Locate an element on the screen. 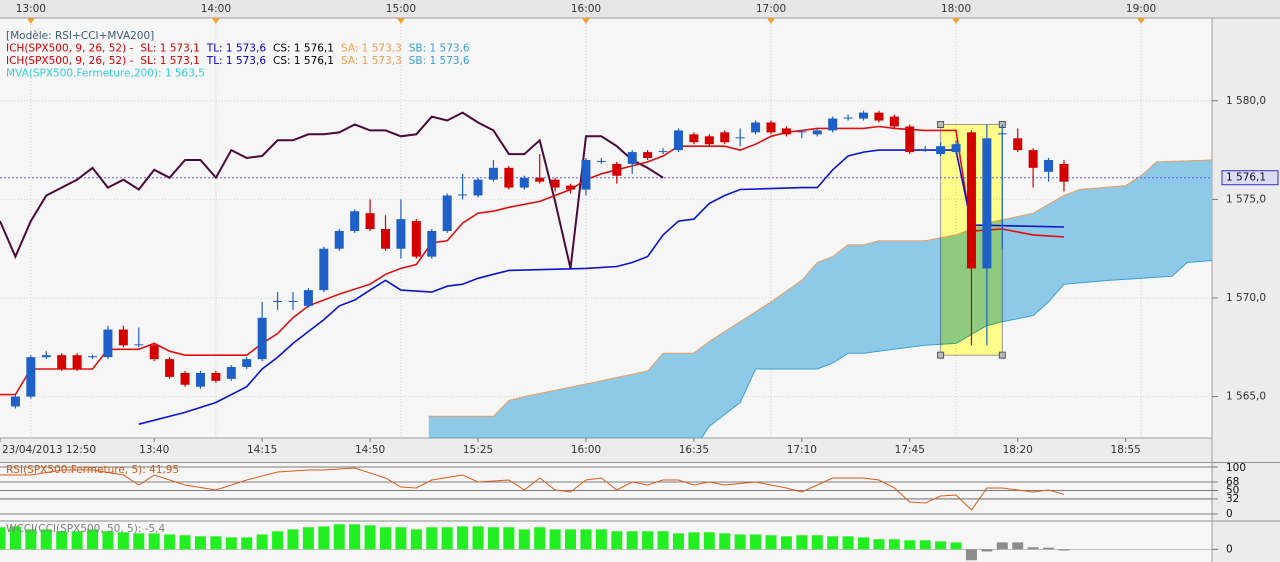 This screenshot has height=562, width=1280. last-price-box is located at coordinates (1250, 178).